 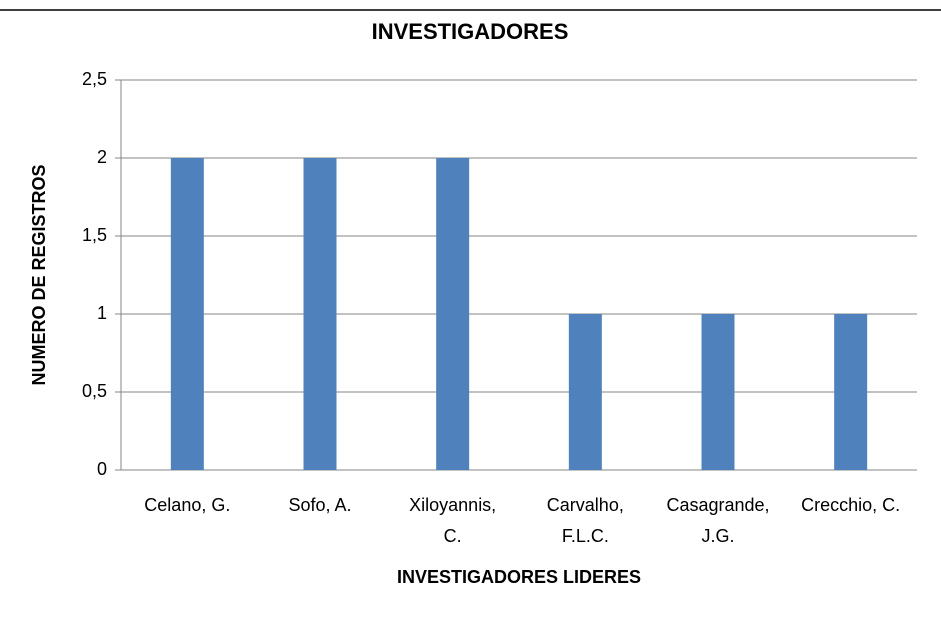 What do you see at coordinates (187, 505) in the screenshot?
I see `x-tick-label: Celano, G.` at bounding box center [187, 505].